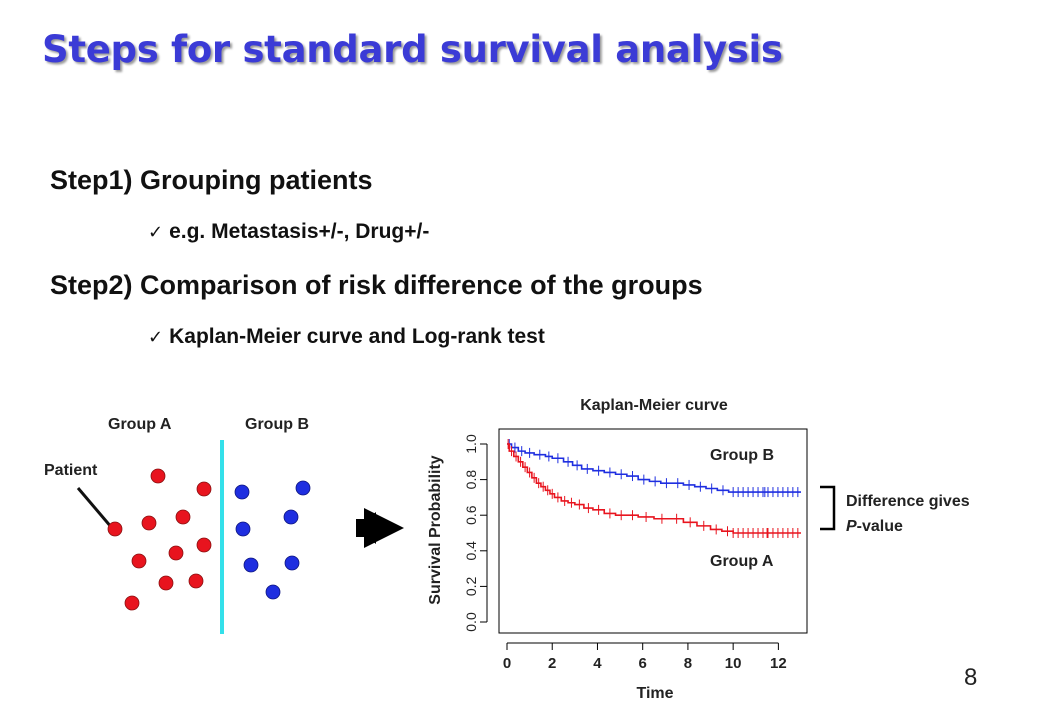  What do you see at coordinates (471, 480) in the screenshot?
I see `y-tick-label: 0.8` at bounding box center [471, 480].